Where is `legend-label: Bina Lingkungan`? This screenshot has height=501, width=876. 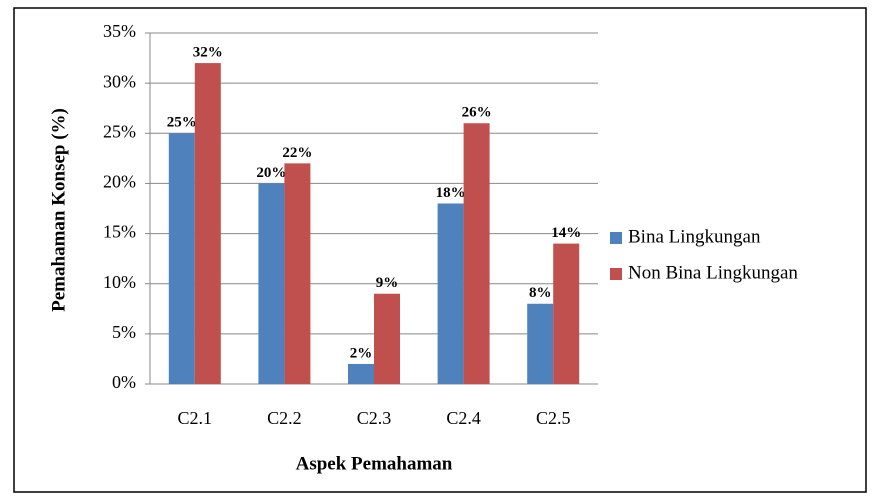
legend-label: Bina Lingkungan is located at coordinates (694, 236).